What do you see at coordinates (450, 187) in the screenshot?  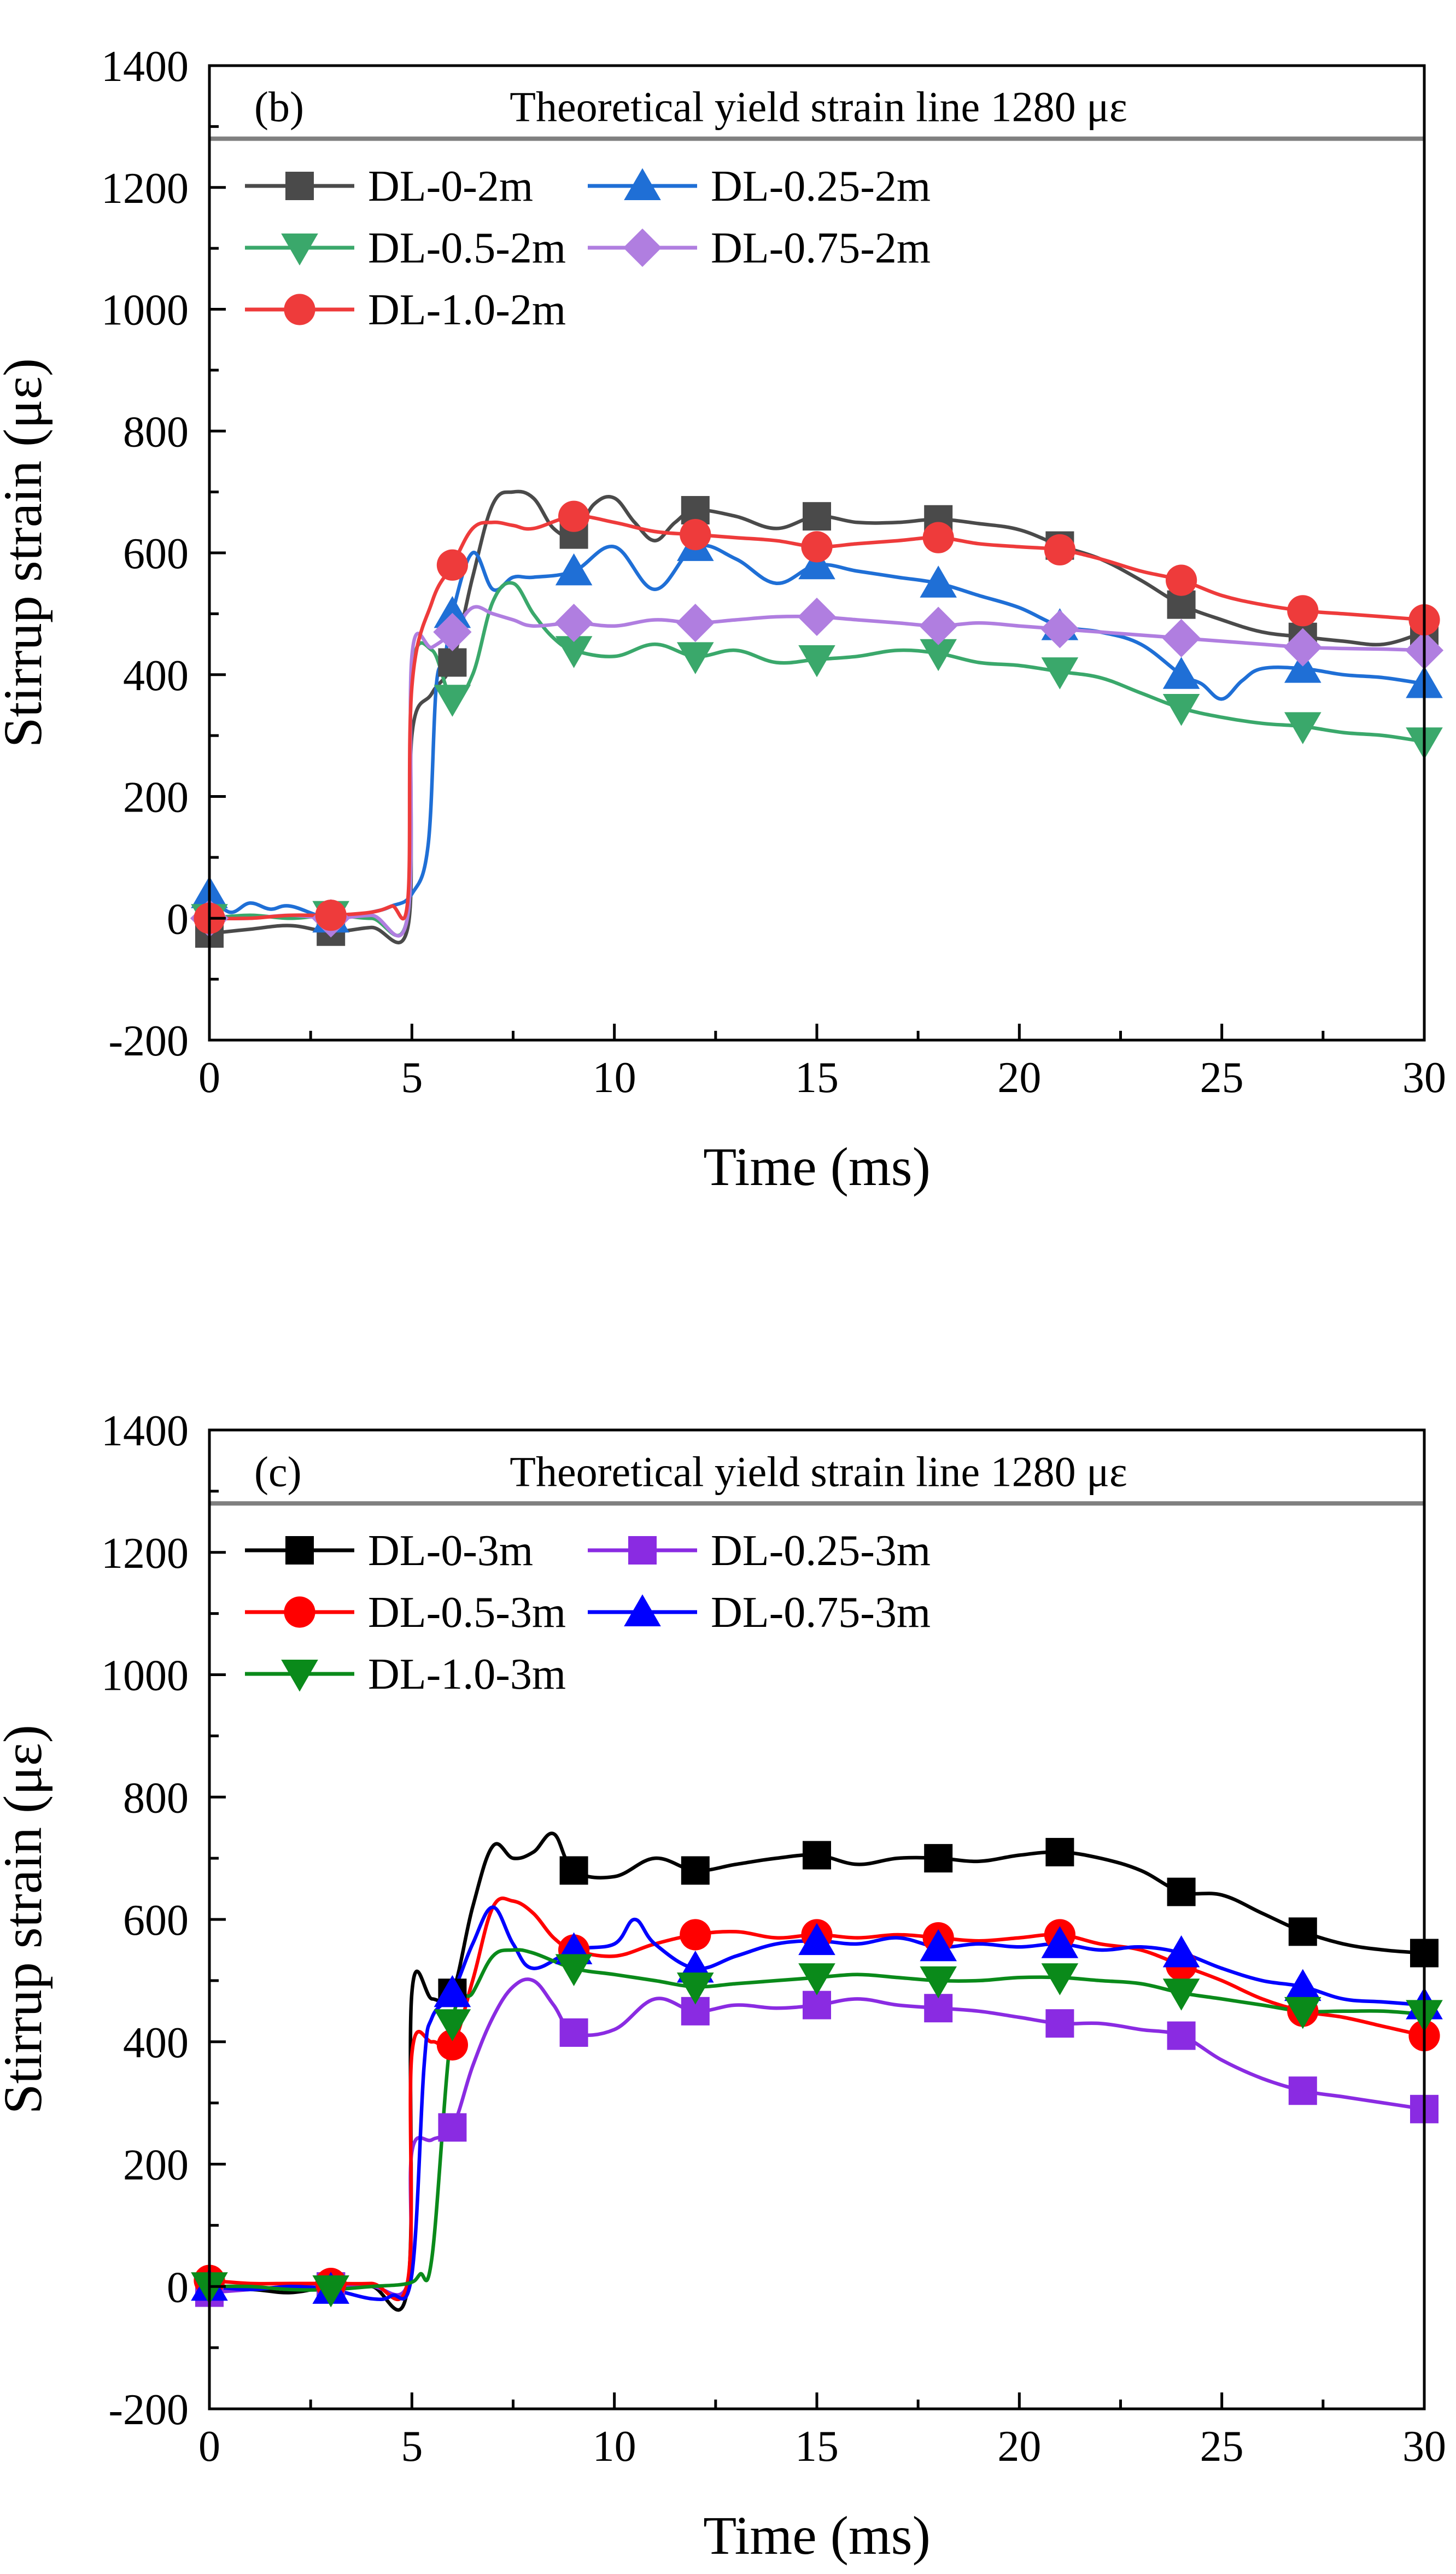 I see `legend-label: DL-0-2m` at bounding box center [450, 187].